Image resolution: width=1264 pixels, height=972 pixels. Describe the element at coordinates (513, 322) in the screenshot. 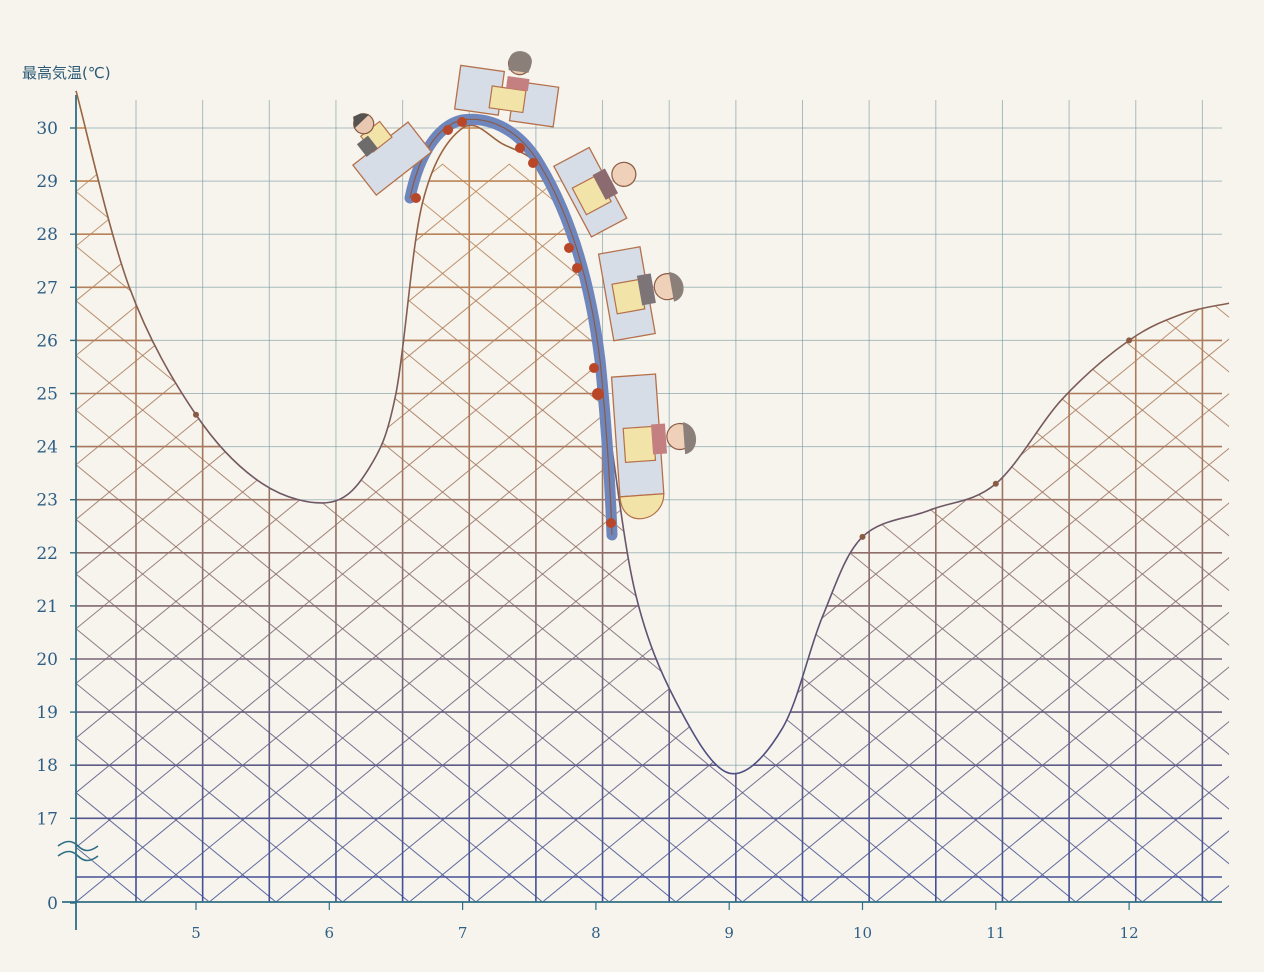

I see `coaster-rivets` at that location.